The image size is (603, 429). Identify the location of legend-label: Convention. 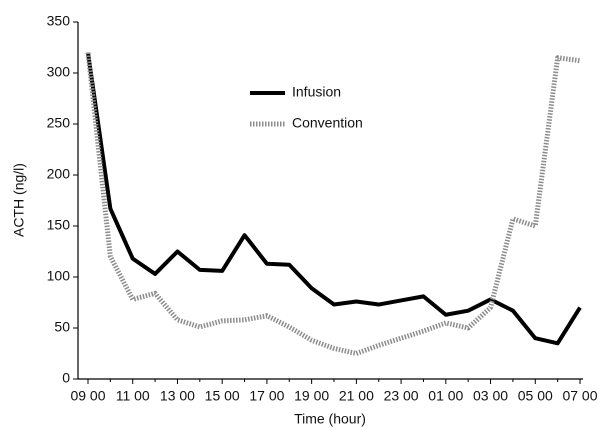
(327, 123).